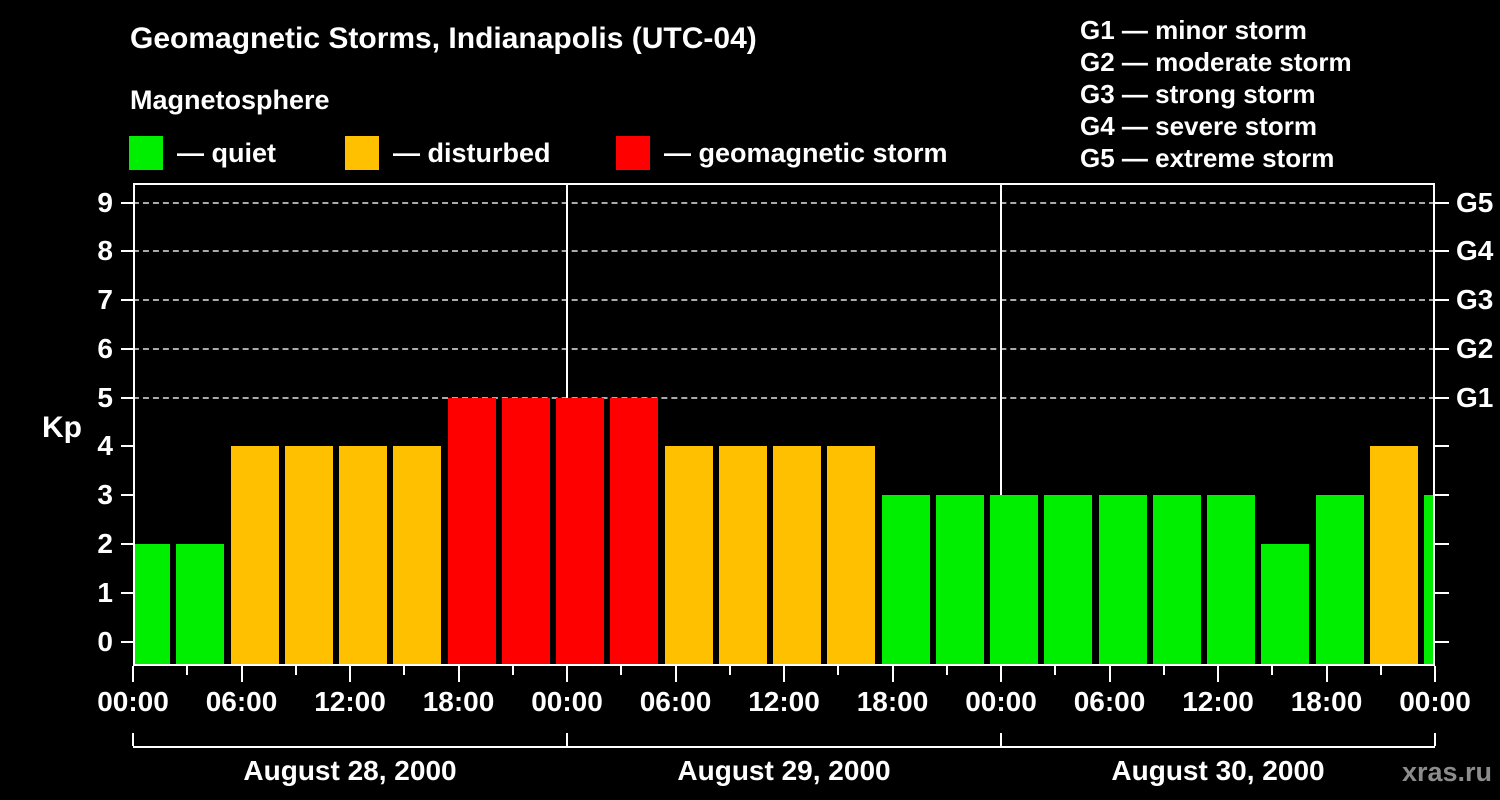 This screenshot has width=1500, height=800. Describe the element at coordinates (784, 701) in the screenshot. I see `x-tick-label-6: 12:00` at that location.